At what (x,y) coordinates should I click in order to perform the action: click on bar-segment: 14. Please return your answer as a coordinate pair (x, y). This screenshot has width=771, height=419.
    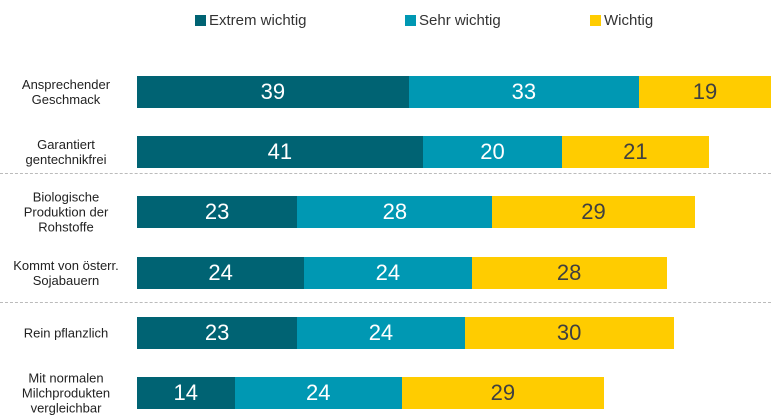
    Looking at the image, I should click on (186, 393).